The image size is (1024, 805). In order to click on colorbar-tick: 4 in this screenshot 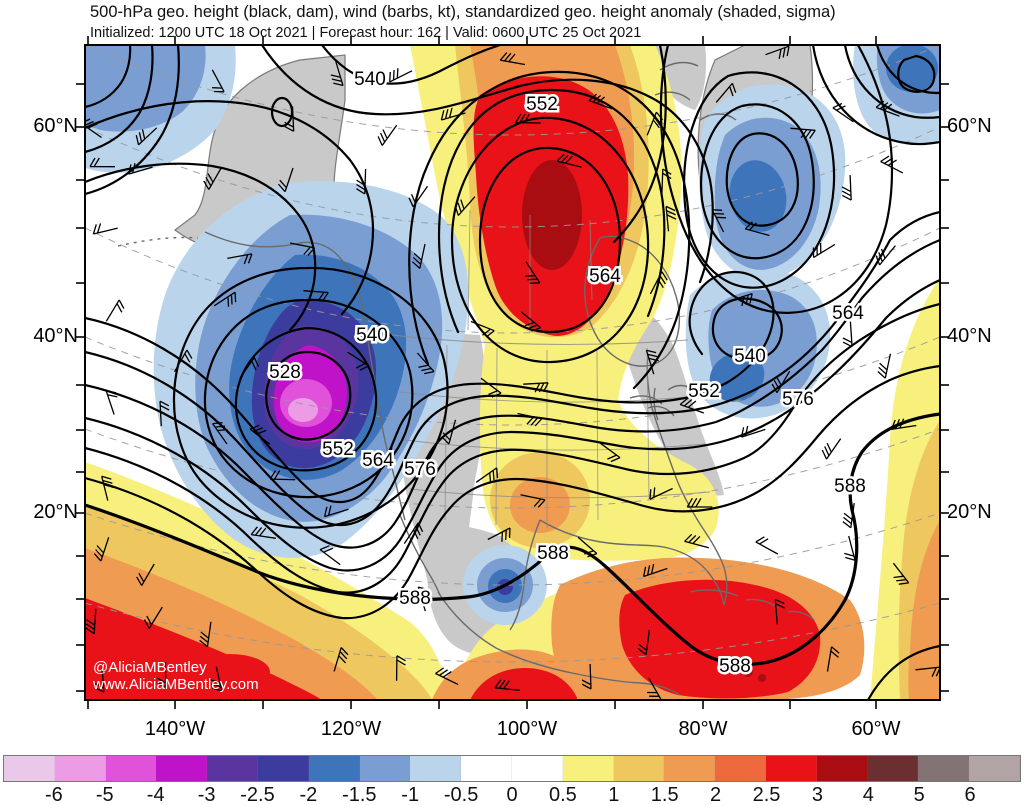, I will do `click(868, 794)`.